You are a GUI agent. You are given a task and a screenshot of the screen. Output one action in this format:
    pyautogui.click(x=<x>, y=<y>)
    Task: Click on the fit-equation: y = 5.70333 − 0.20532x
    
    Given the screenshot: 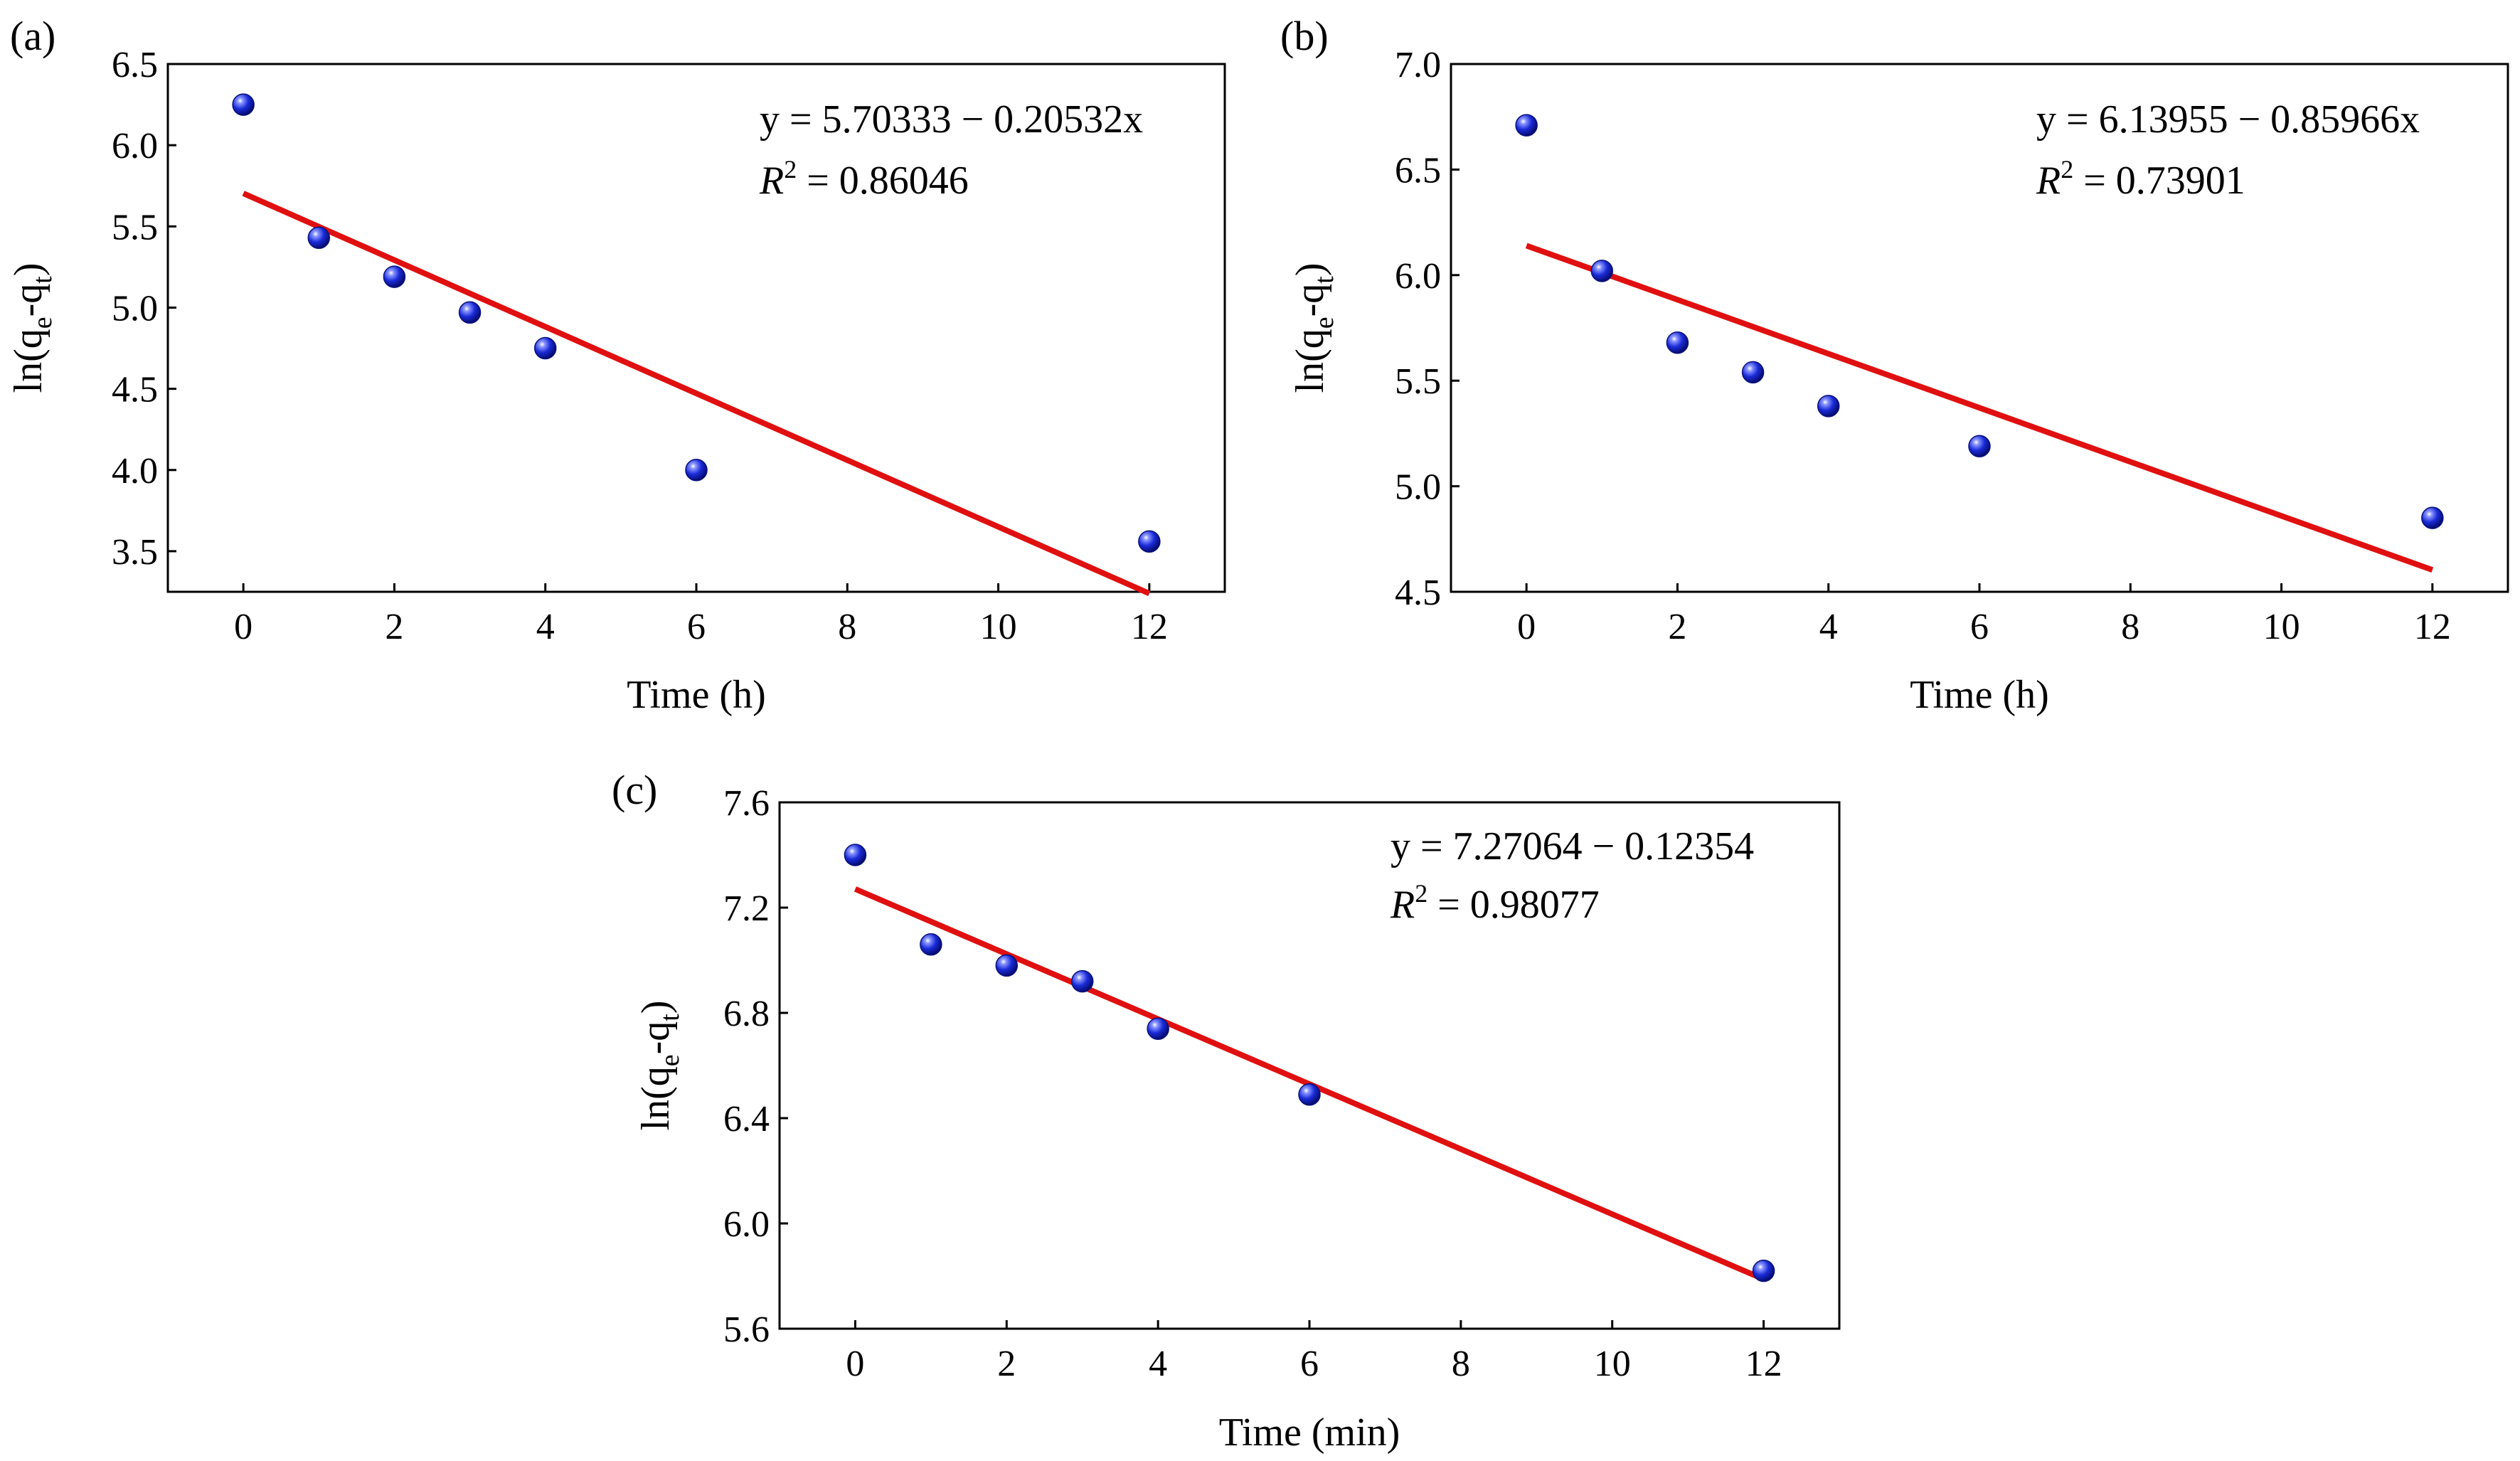 What is the action you would take?
    pyautogui.click(x=951, y=119)
    